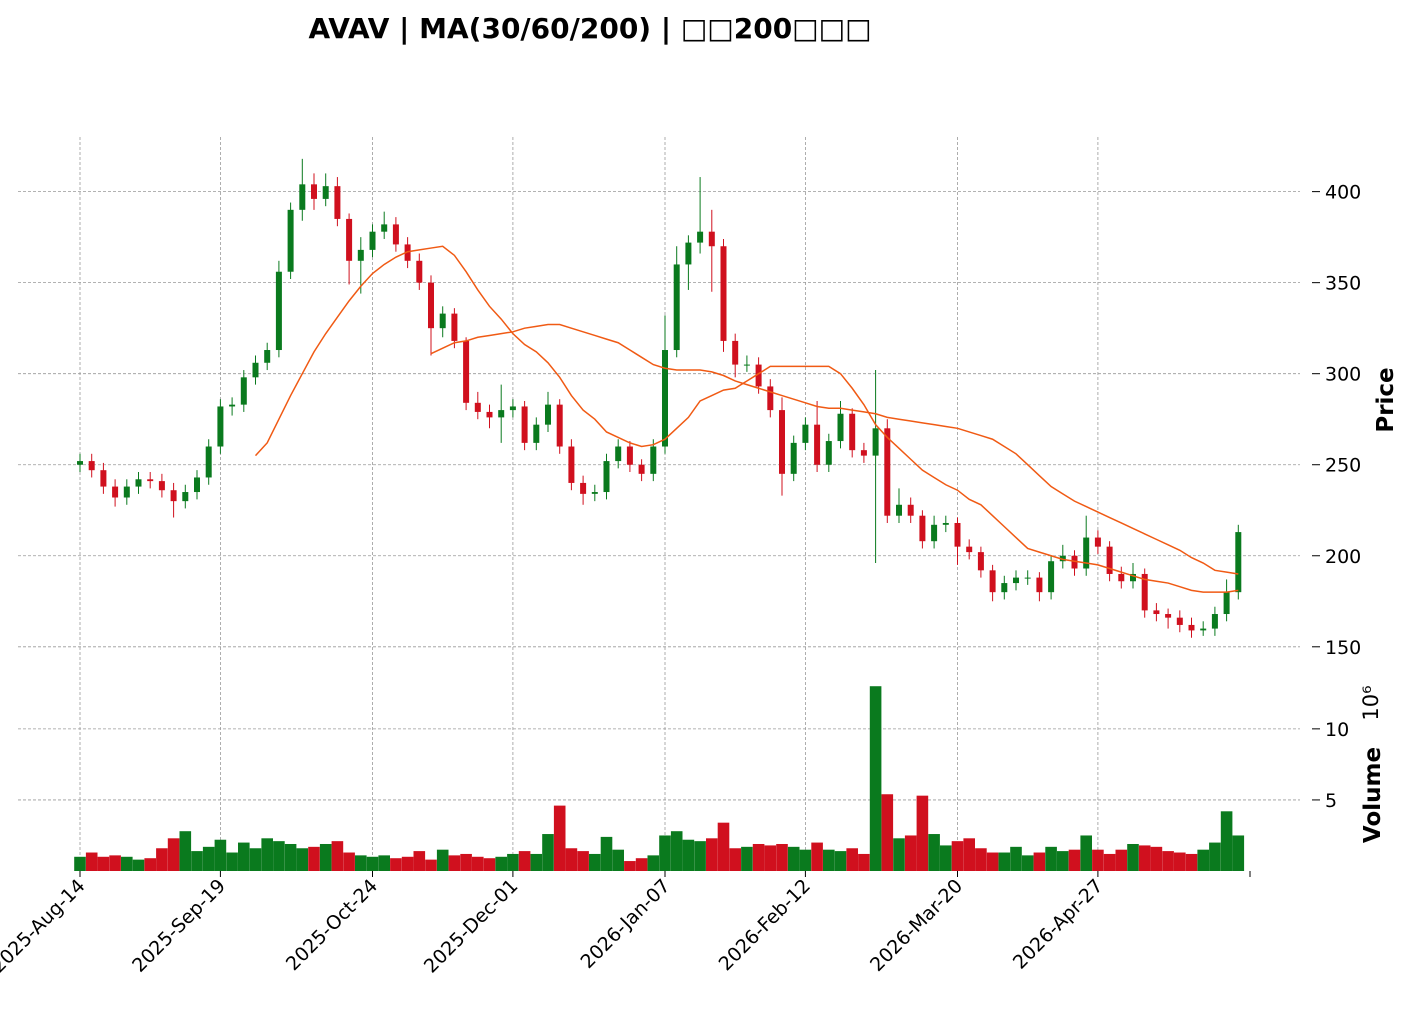 Image resolution: width=1412 pixels, height=1009 pixels. What do you see at coordinates (45, 926) in the screenshot?
I see `x-tick-label: 2025-Aug-14` at bounding box center [45, 926].